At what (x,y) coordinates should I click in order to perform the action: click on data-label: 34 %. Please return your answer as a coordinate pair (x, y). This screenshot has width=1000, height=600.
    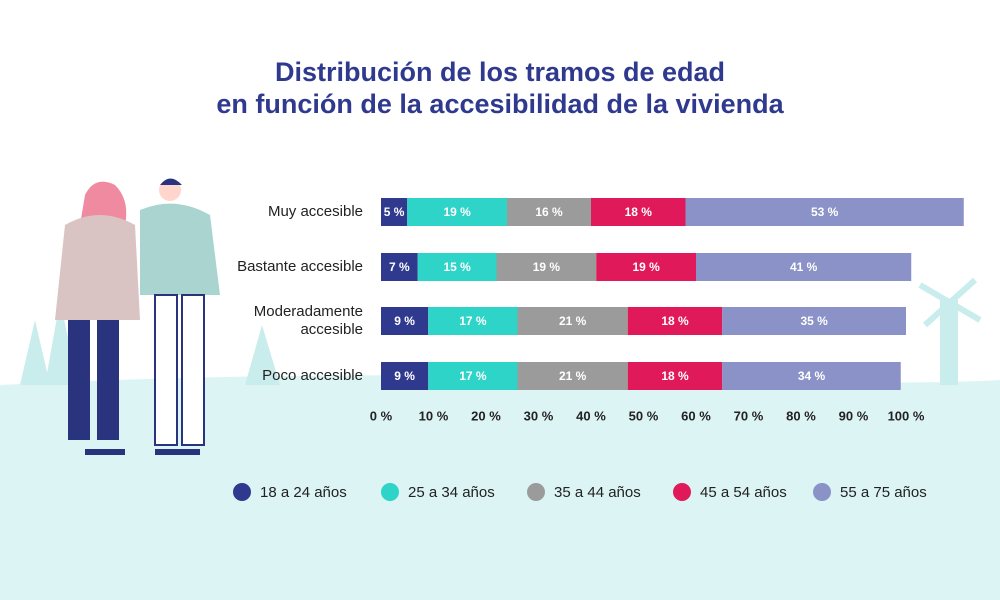
    Looking at the image, I should click on (812, 376).